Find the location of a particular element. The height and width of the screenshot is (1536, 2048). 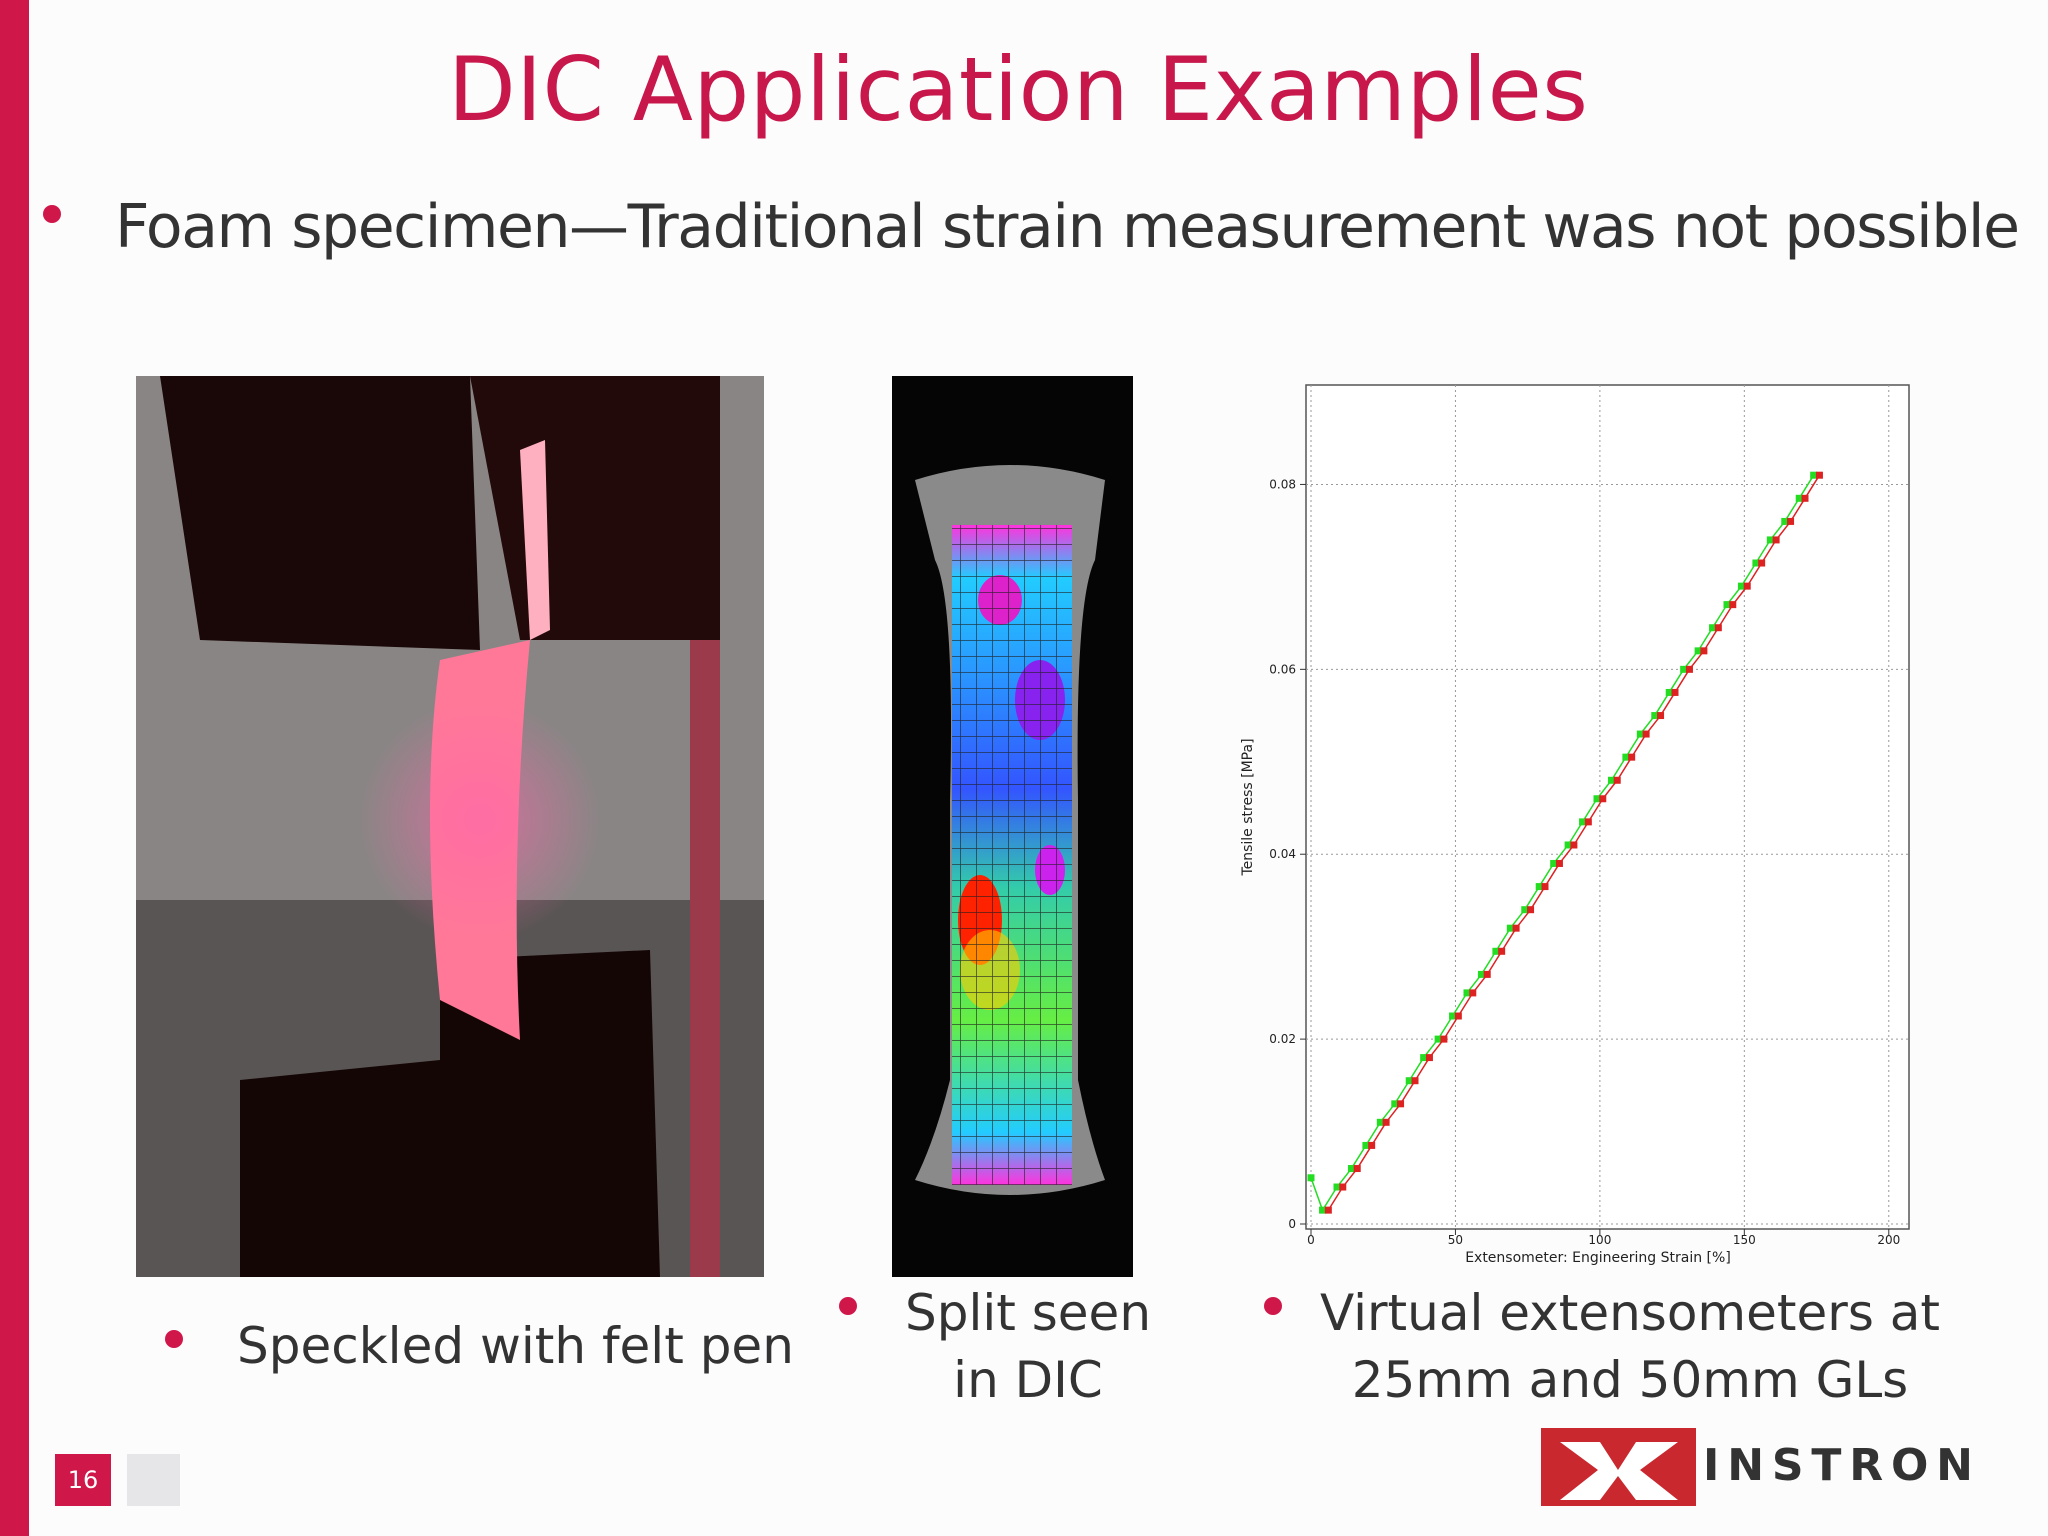

title: DIC Application Examples is located at coordinates (1018, 89).